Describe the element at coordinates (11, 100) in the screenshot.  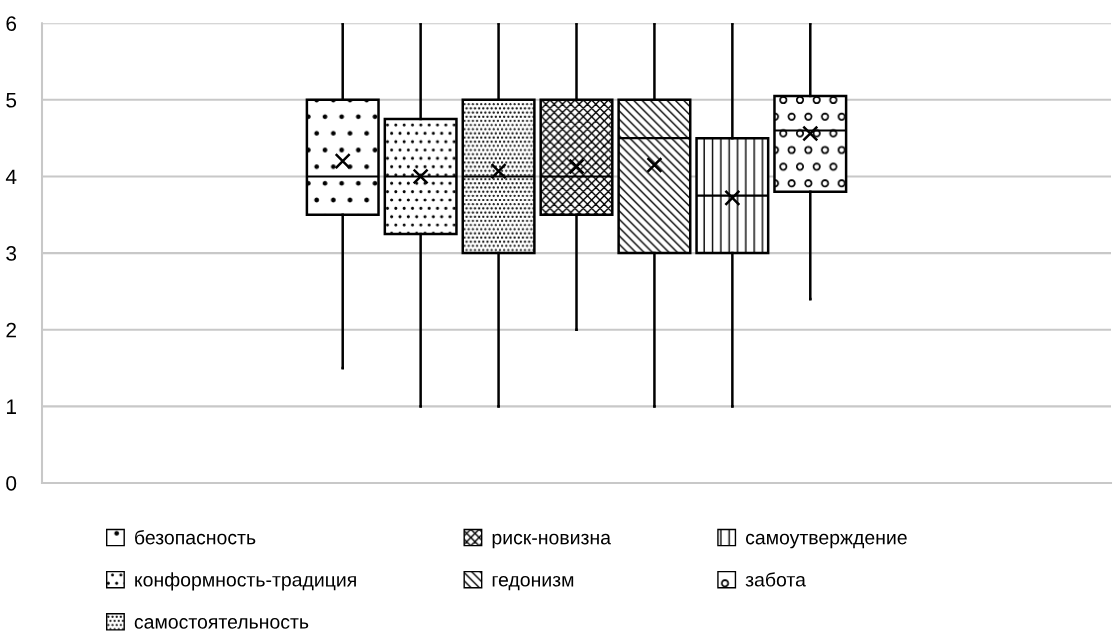
I see `y-tick-label: 5` at that location.